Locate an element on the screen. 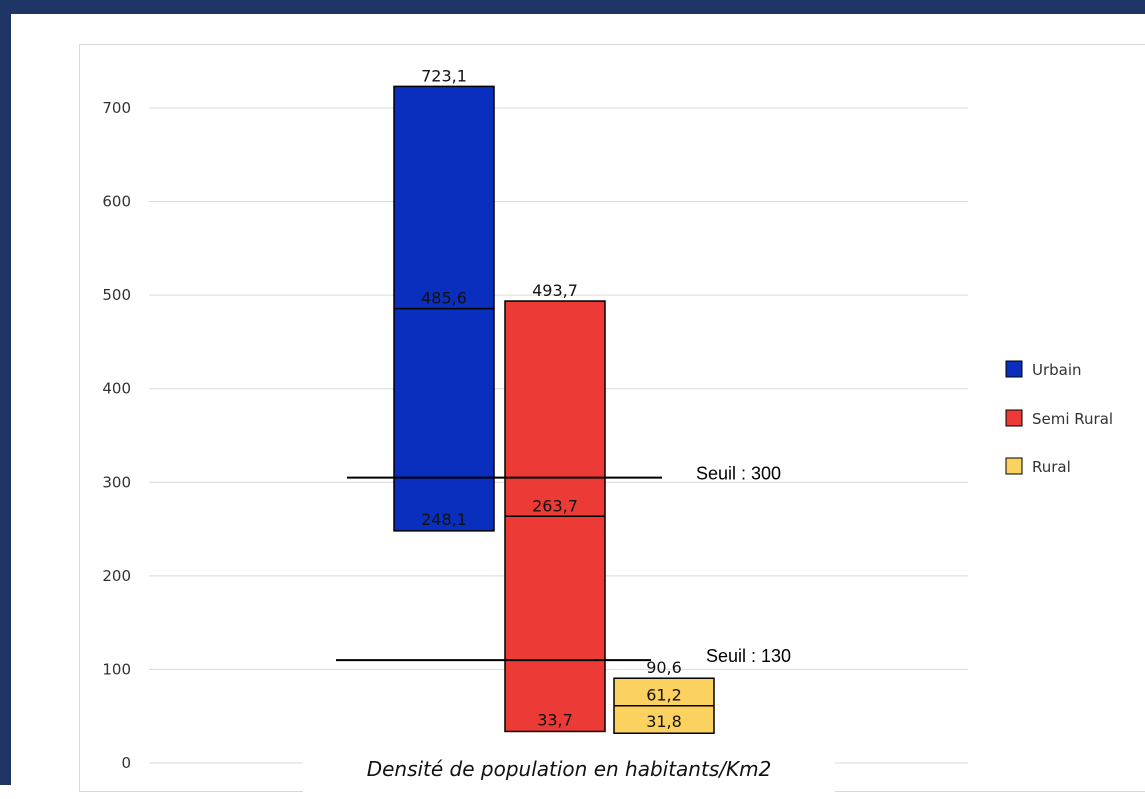 The height and width of the screenshot is (799, 1145). legend-swatch-urbain is located at coordinates (1014, 369).